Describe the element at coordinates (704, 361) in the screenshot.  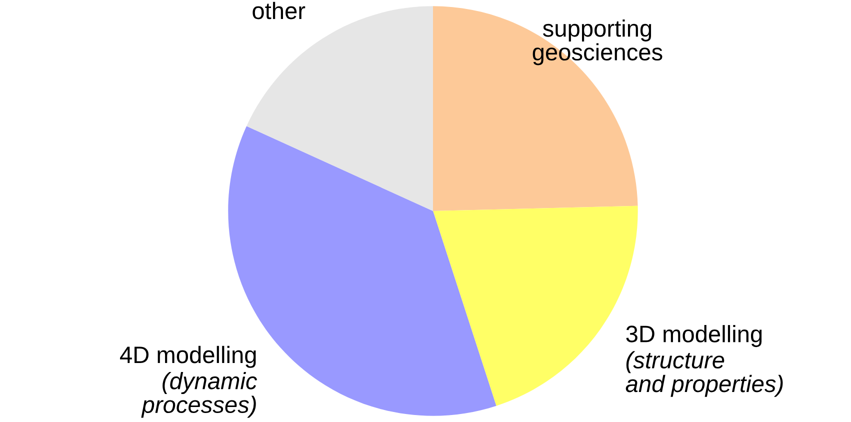
I see `slice-label: 3D modelling (structure and properties)` at that location.